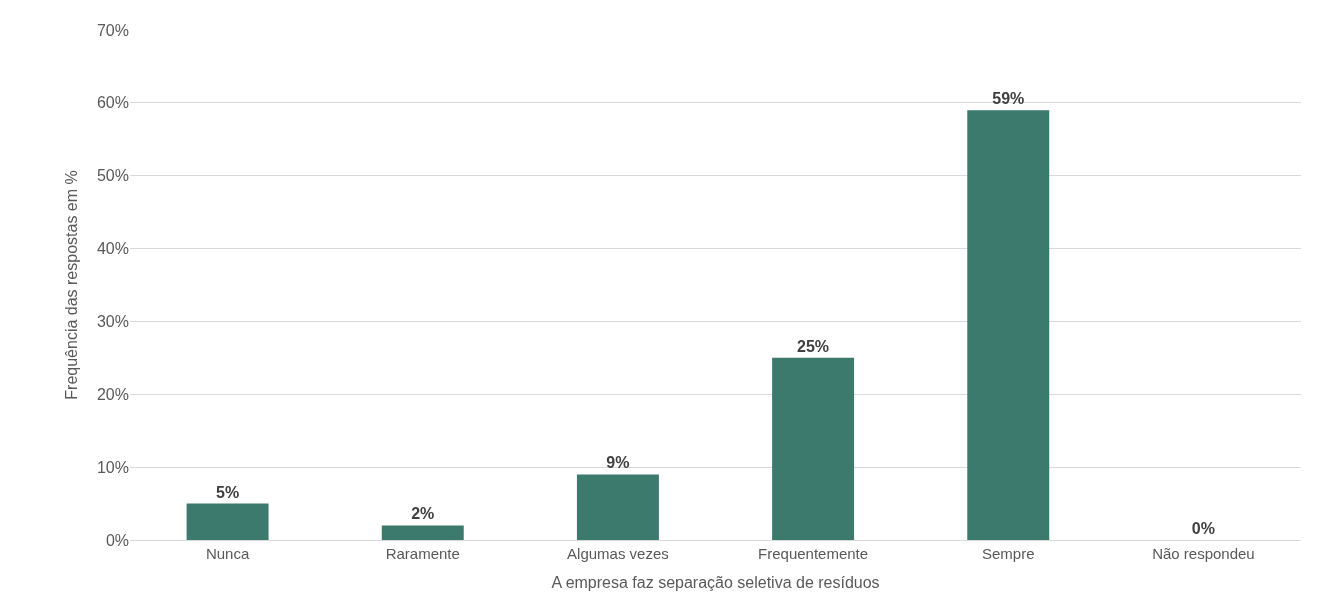  What do you see at coordinates (1203, 553) in the screenshot?
I see `x-tick-label: Não respondeu` at bounding box center [1203, 553].